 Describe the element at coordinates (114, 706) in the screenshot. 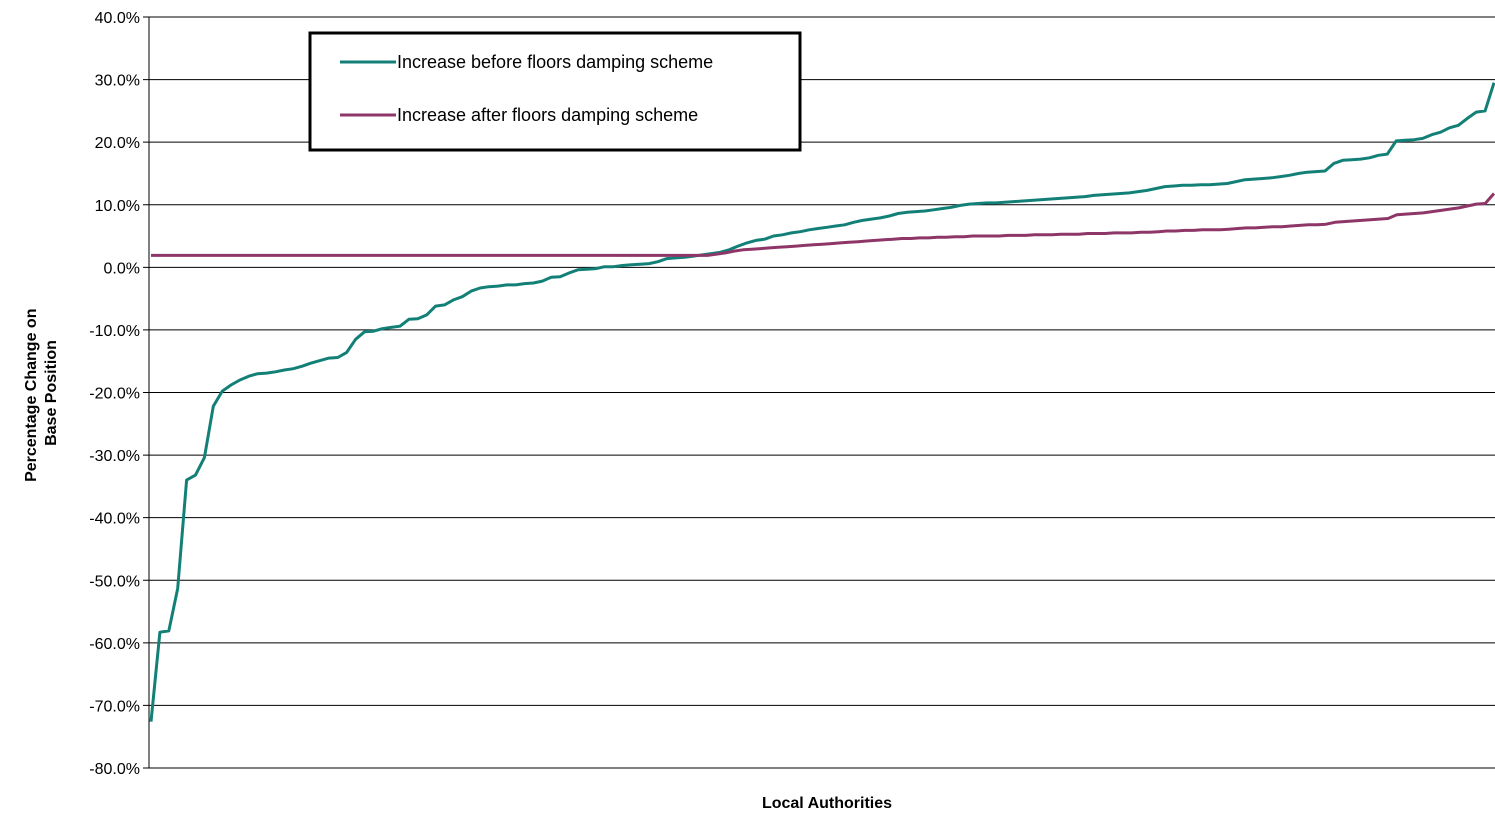

I see `y-tick-label: -70.0%` at that location.